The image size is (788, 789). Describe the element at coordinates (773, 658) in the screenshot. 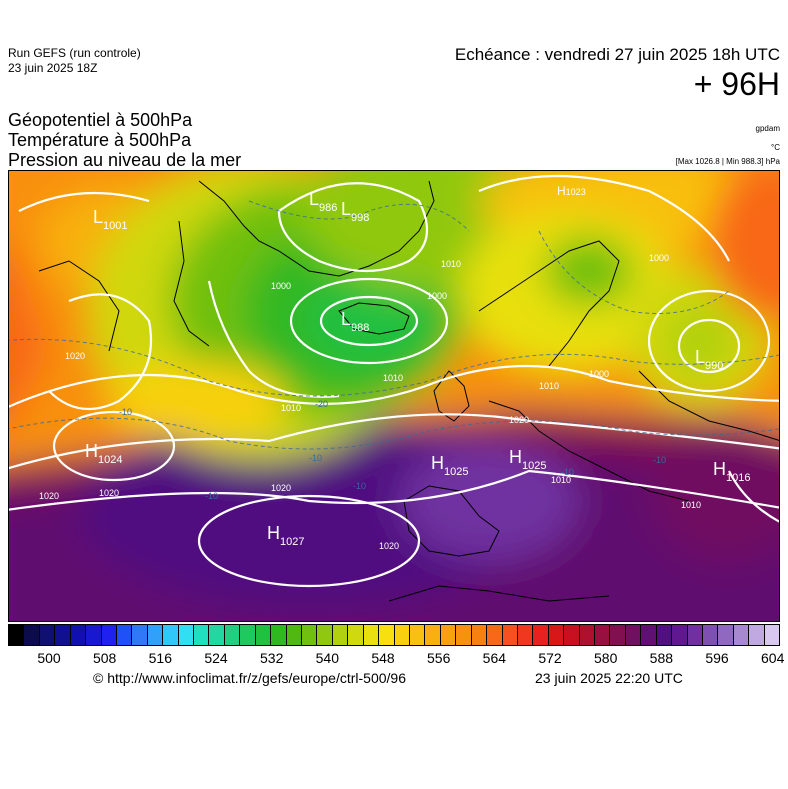

I see `color-scale-tick: 604` at that location.